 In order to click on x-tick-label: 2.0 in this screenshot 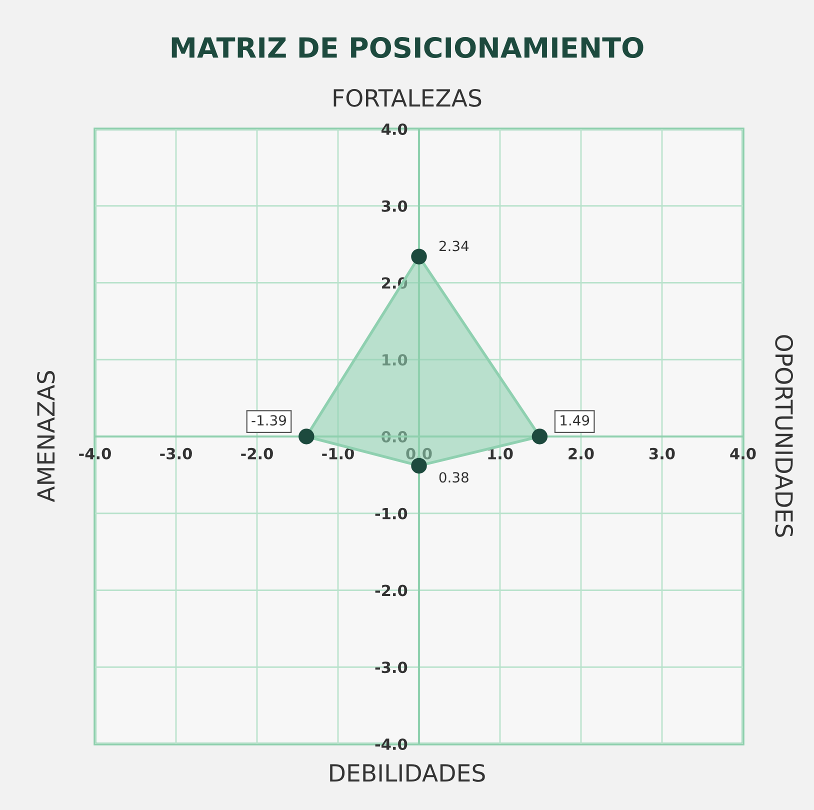, I will do `click(581, 454)`.